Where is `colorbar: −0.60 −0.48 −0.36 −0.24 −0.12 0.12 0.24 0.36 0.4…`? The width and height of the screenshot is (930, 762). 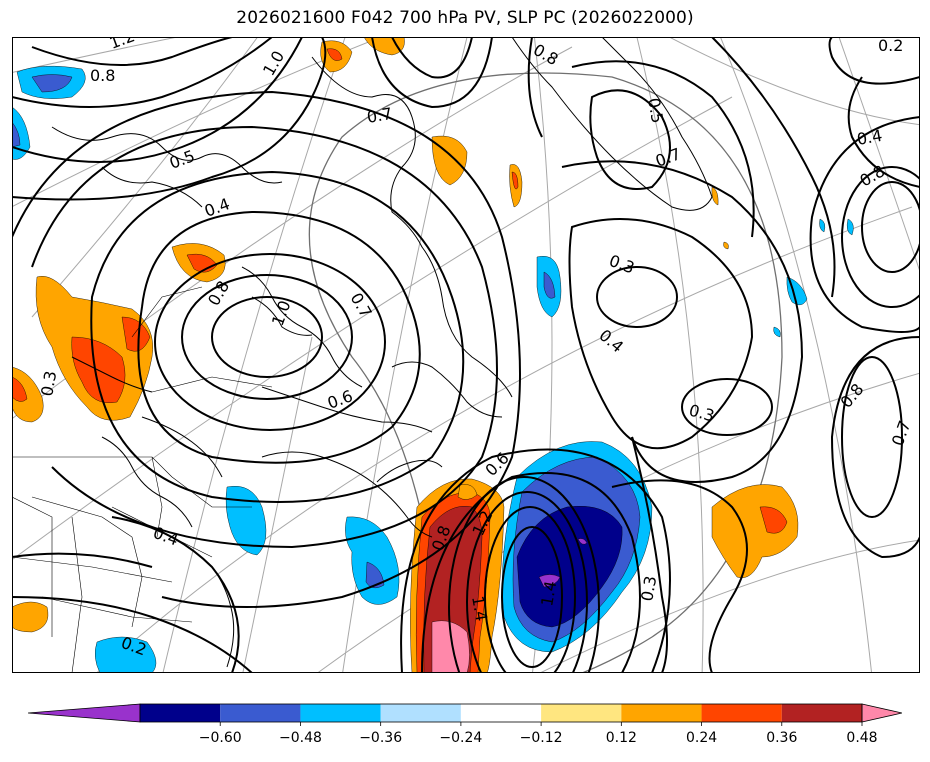 colorbar: −0.60 −0.48 −0.36 −0.24 −0.12 0.12 0.24 0.36 0.4… is located at coordinates (465, 724).